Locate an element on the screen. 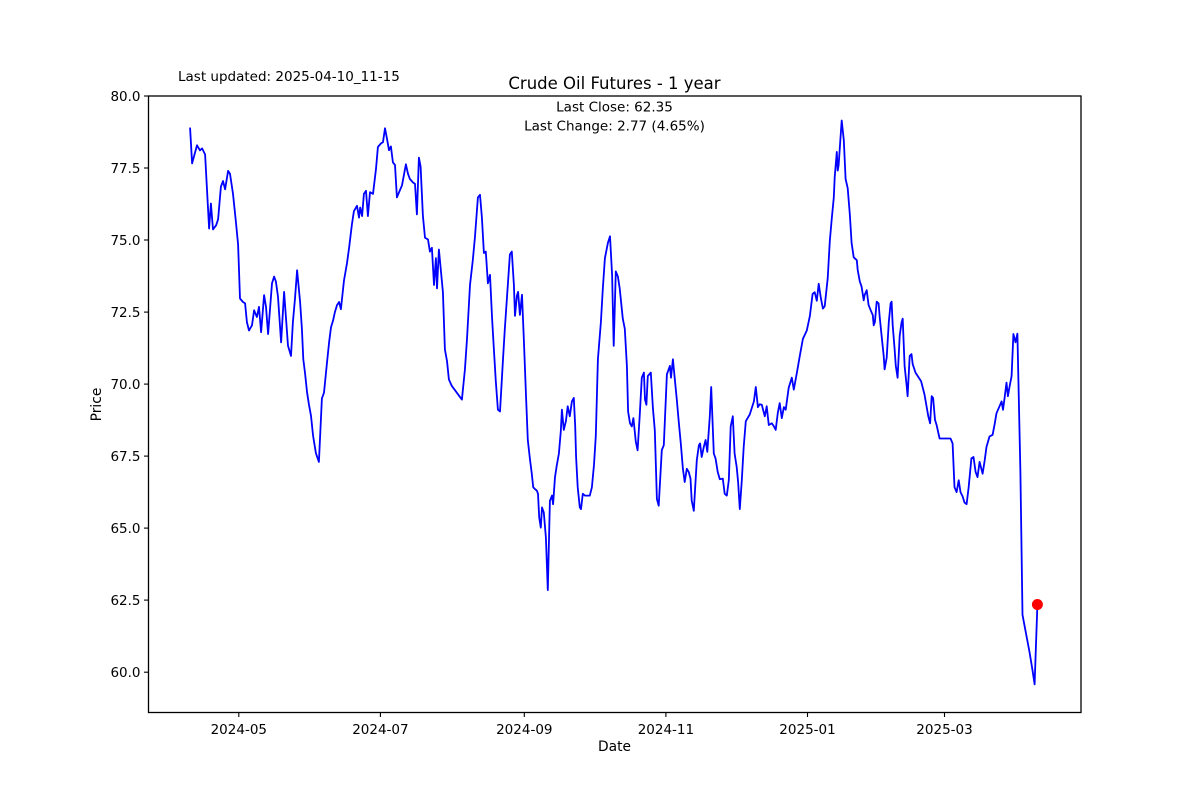  x-tick-label: 2025-01 is located at coordinates (807, 730).